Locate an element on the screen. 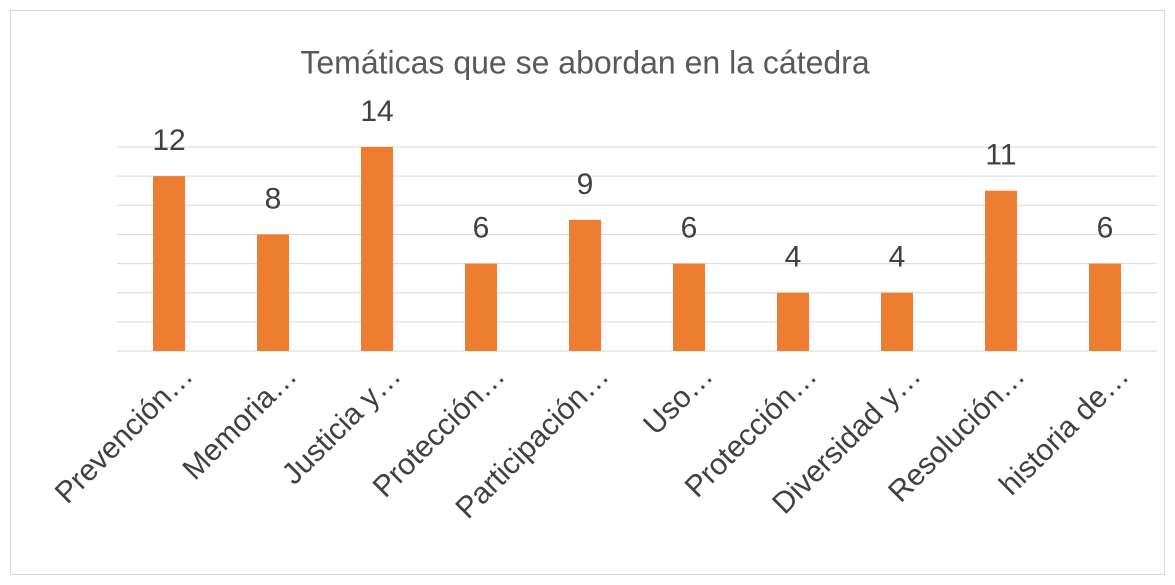  value-label: 11 is located at coordinates (1000, 155).